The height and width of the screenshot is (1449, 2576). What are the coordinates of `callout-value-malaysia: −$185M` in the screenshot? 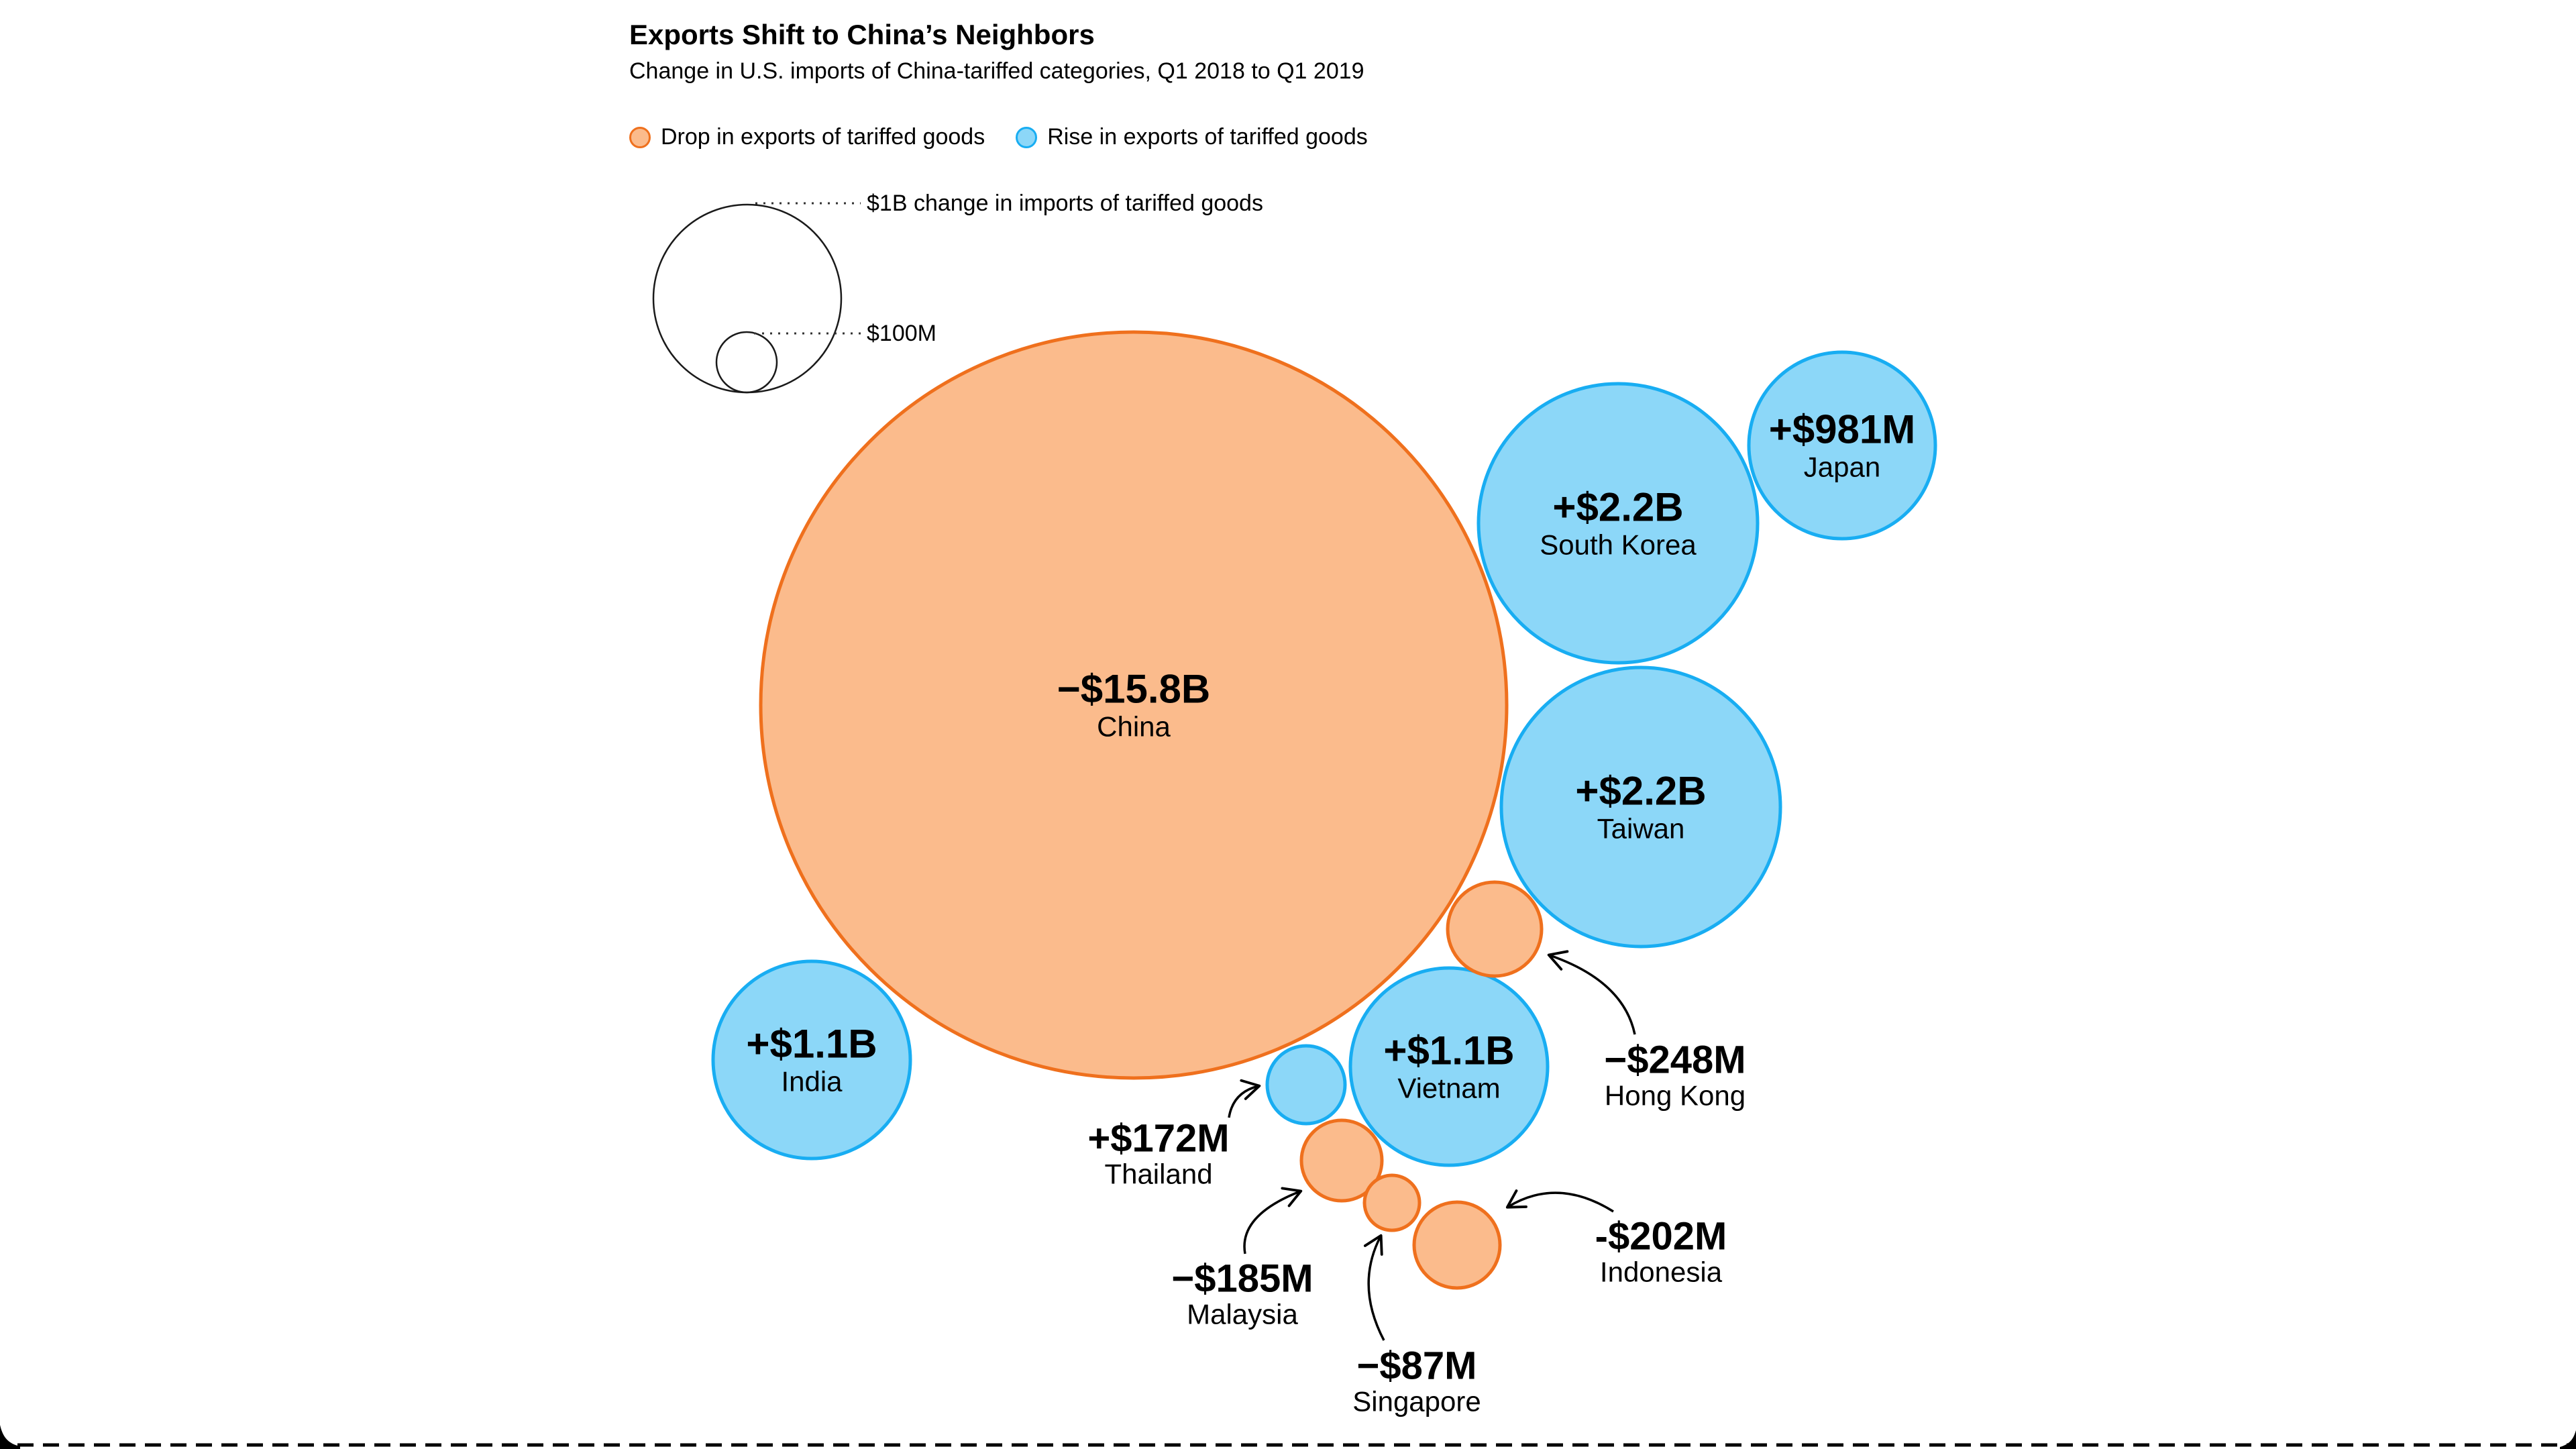 It's located at (1242, 1279).